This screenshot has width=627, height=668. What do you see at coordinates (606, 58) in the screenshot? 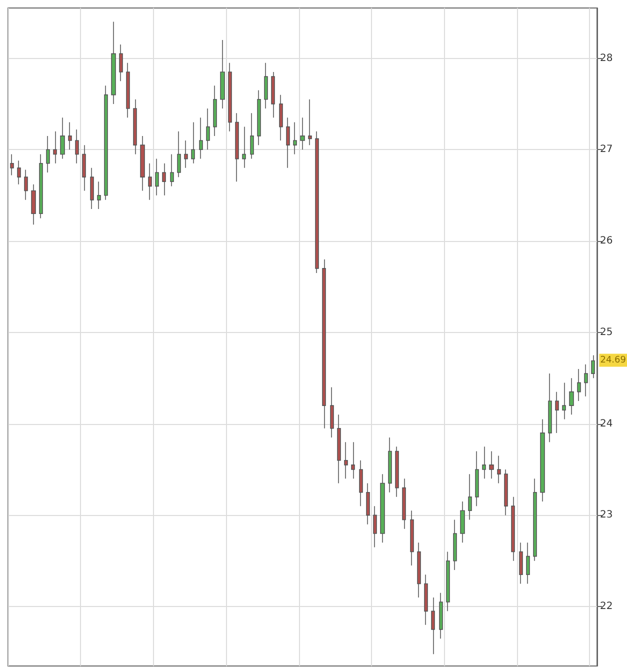
I see `y-tick-label: 28` at bounding box center [606, 58].